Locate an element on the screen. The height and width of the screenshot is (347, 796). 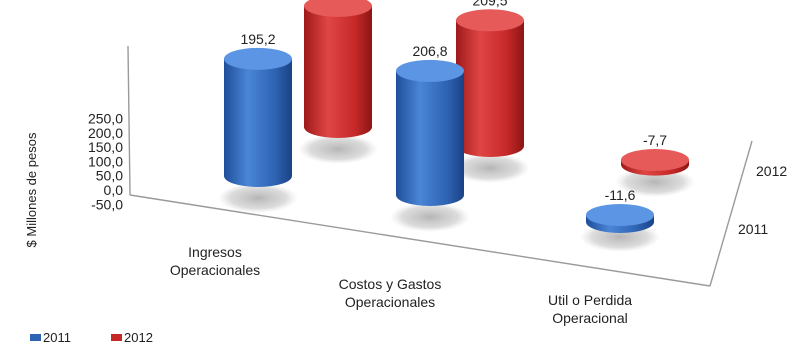
y-tick-label: 100,0 is located at coordinates (105, 161).